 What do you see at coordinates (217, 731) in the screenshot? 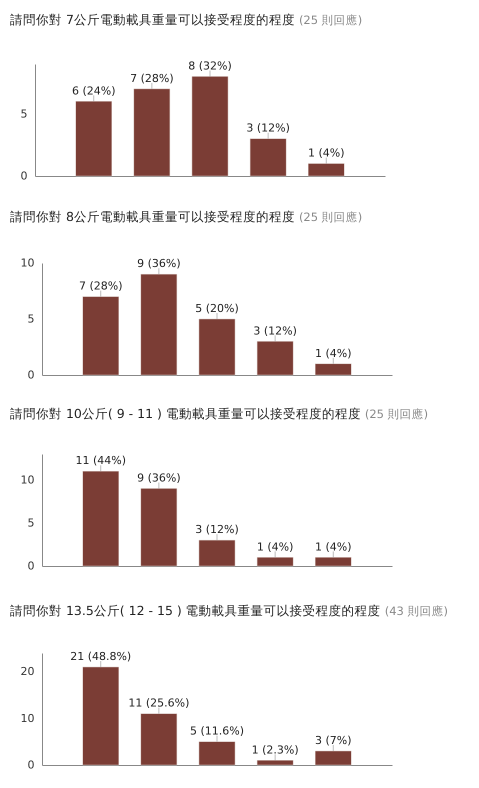
I see `data-label: 5 (11.6%)` at bounding box center [217, 731].